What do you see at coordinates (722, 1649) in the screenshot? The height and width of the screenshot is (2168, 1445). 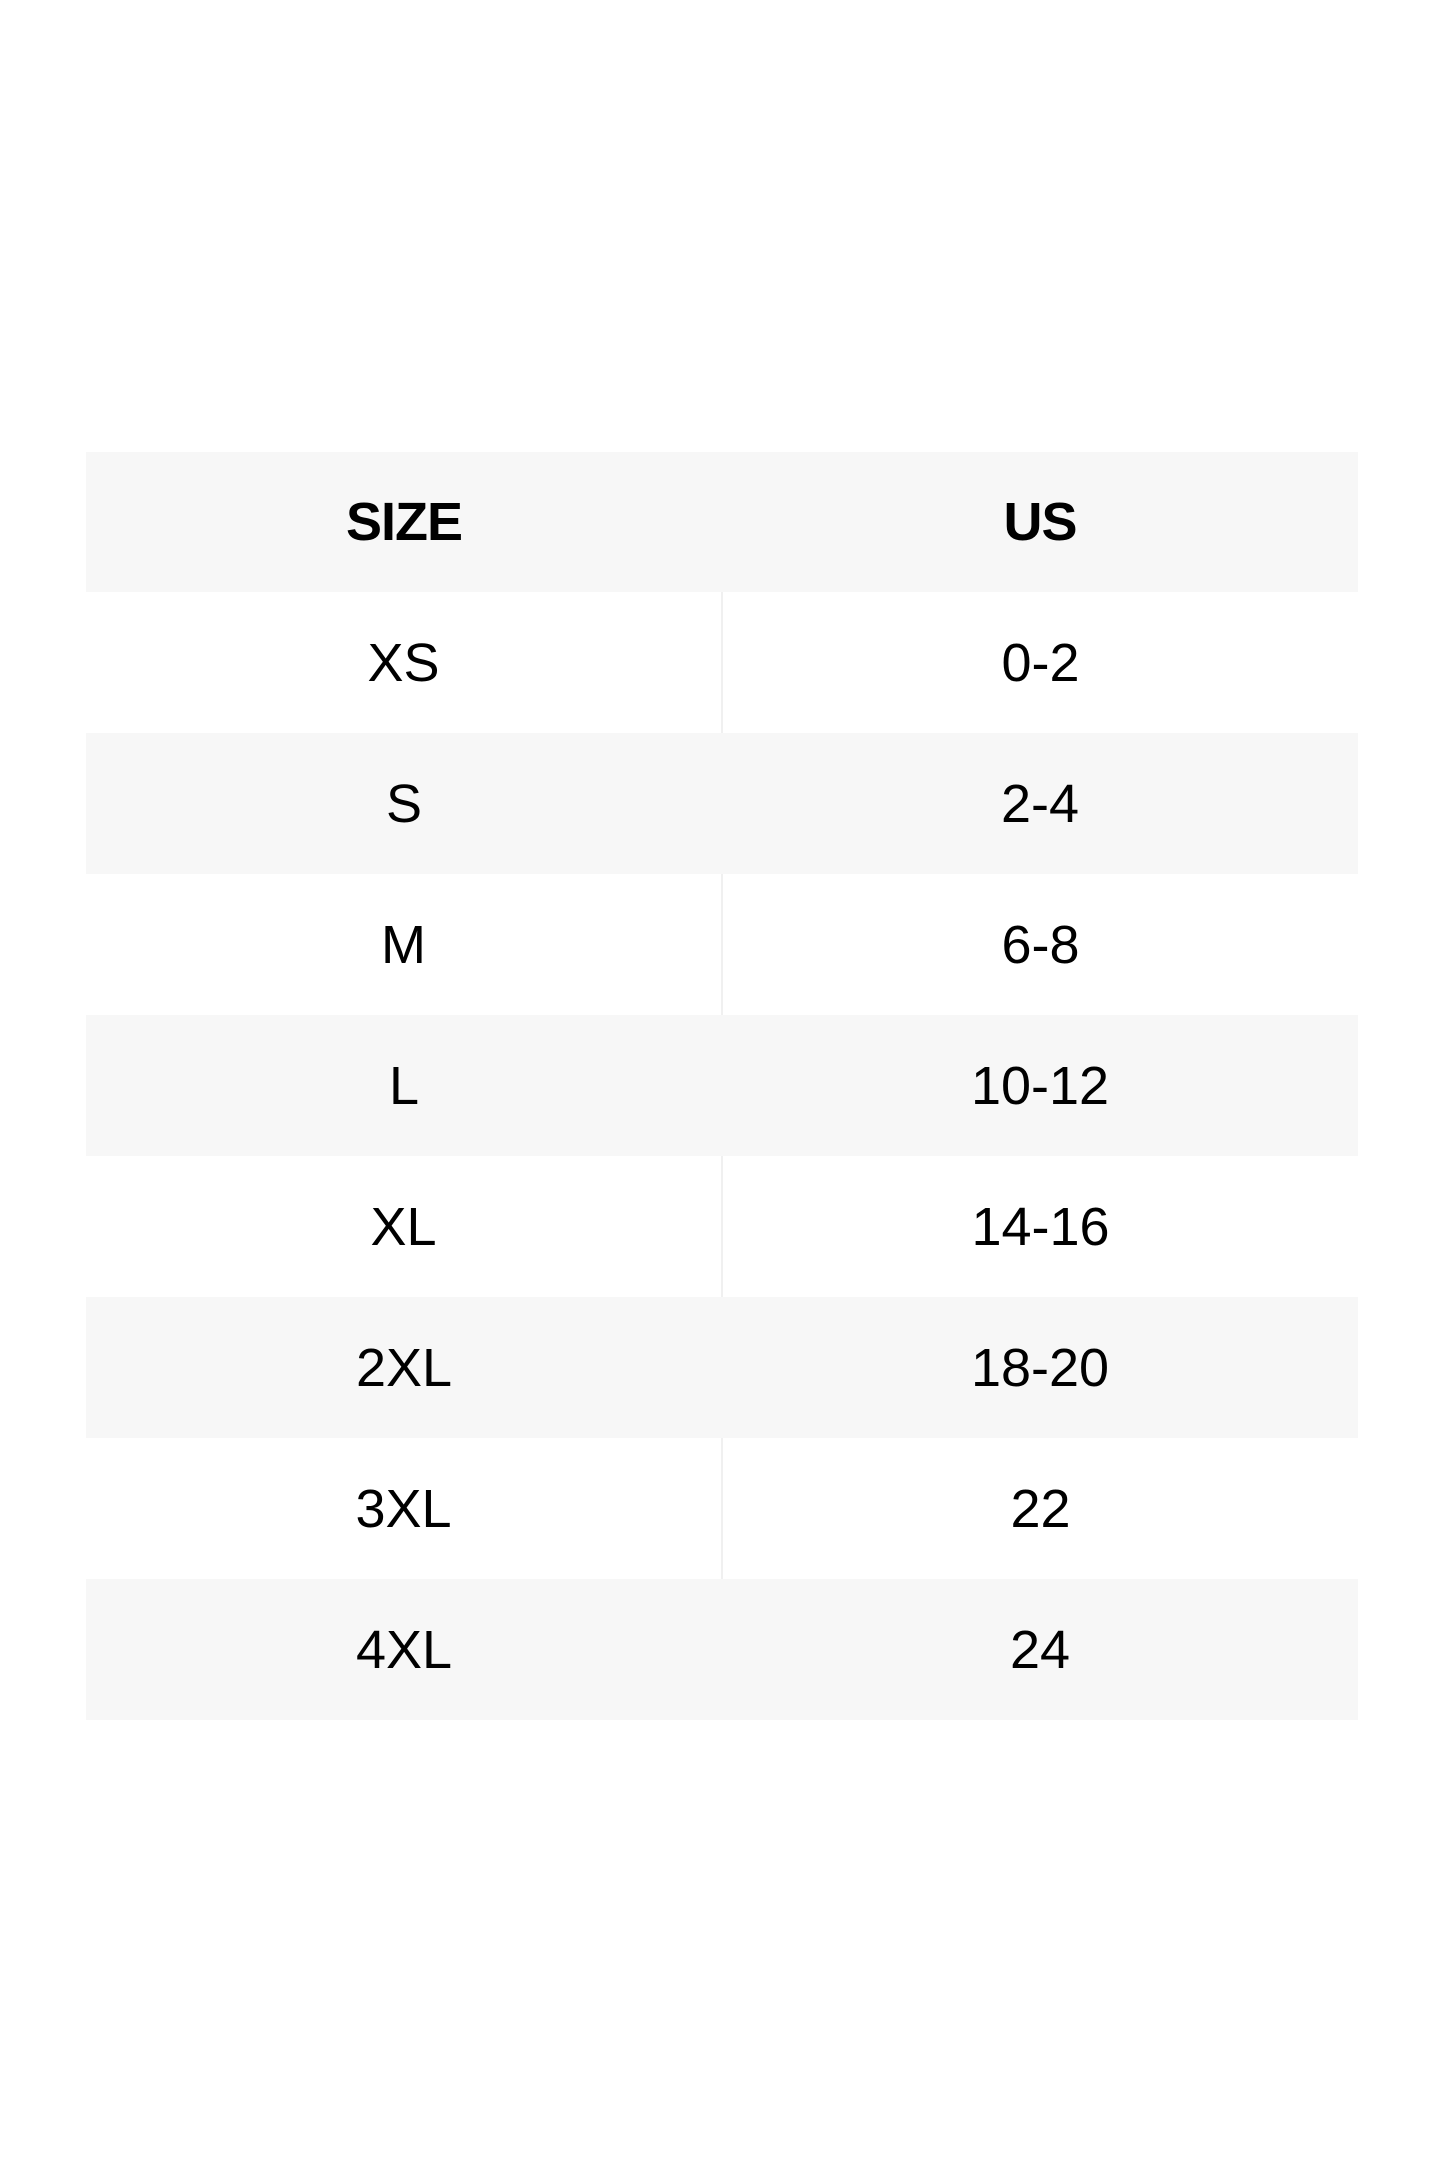 I see `table-row: 4XL 24` at bounding box center [722, 1649].